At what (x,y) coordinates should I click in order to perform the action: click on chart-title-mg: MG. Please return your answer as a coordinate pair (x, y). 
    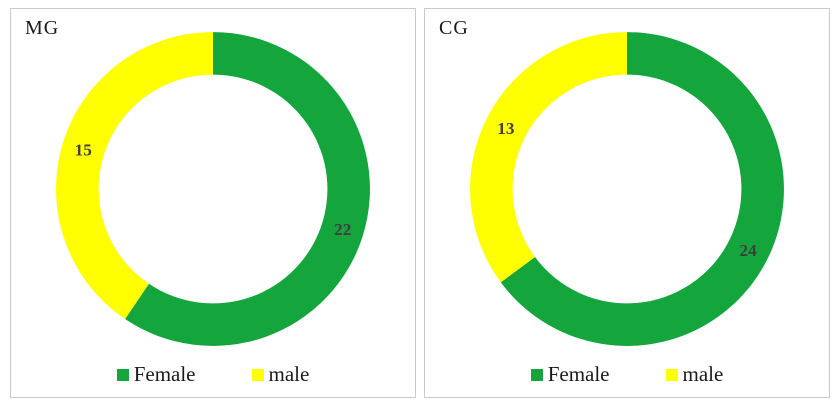
    Looking at the image, I should click on (42, 28).